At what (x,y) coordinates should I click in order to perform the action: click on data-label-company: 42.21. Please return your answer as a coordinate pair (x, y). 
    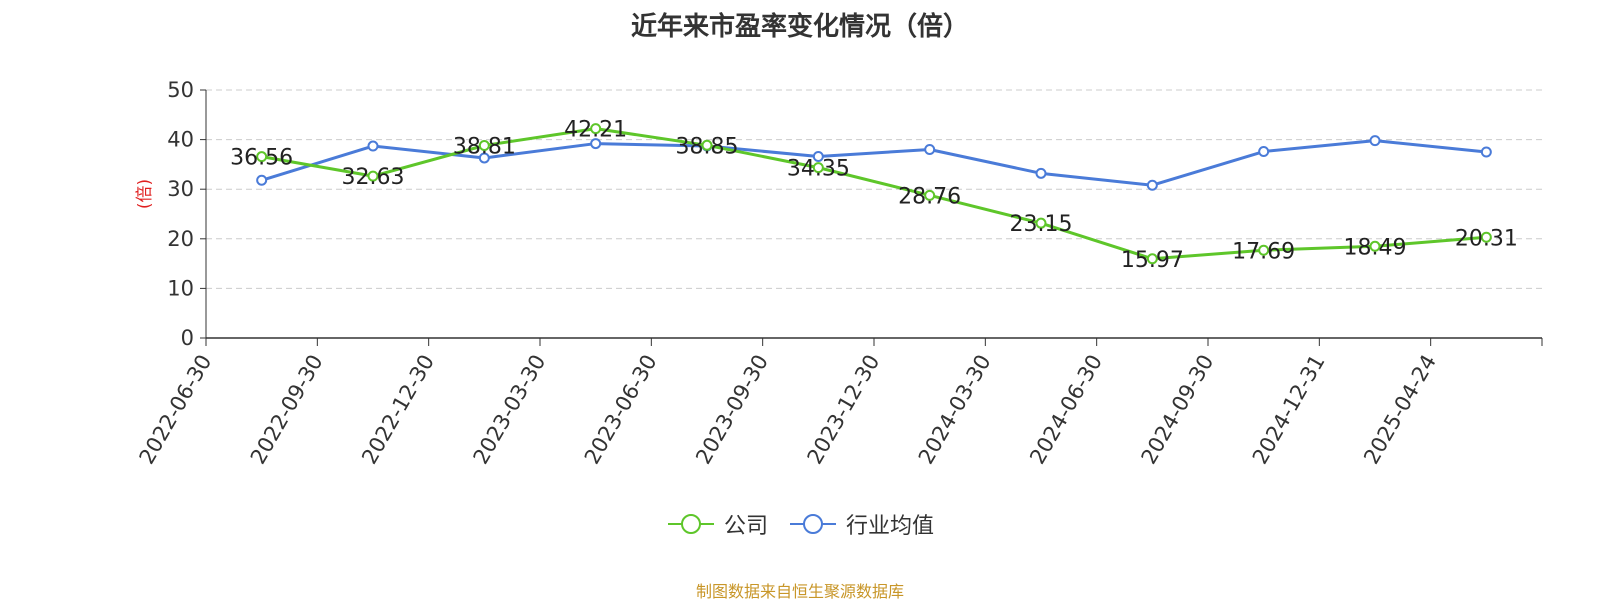
    Looking at the image, I should click on (595, 130).